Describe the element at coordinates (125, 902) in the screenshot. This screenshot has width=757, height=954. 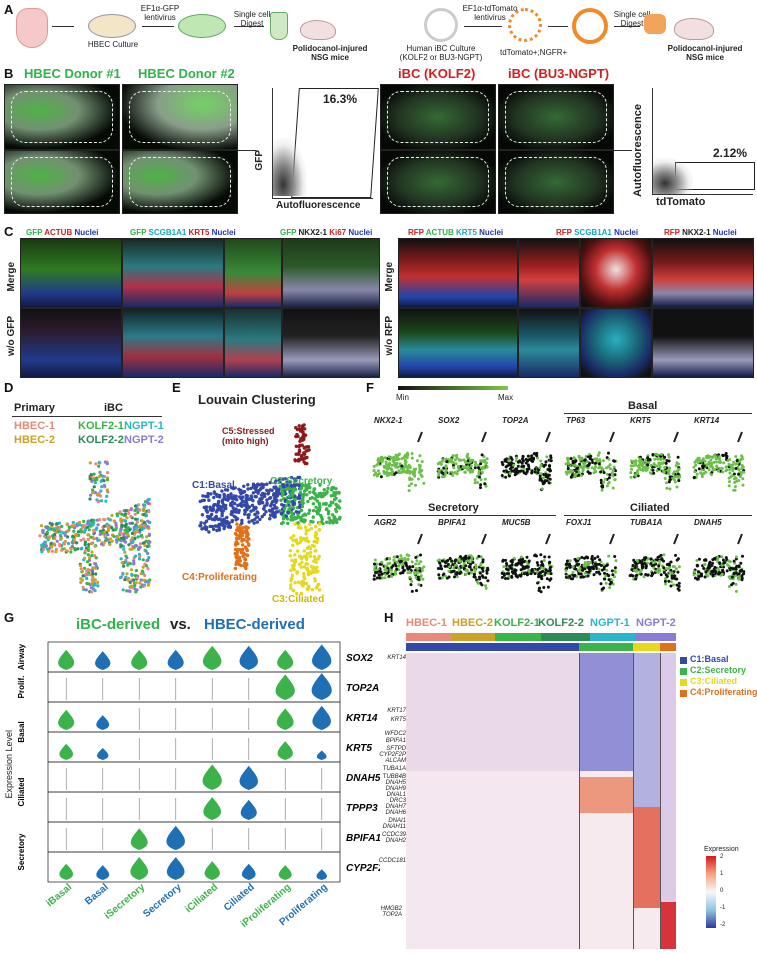
I see `g-category-label: iSecretory` at that location.